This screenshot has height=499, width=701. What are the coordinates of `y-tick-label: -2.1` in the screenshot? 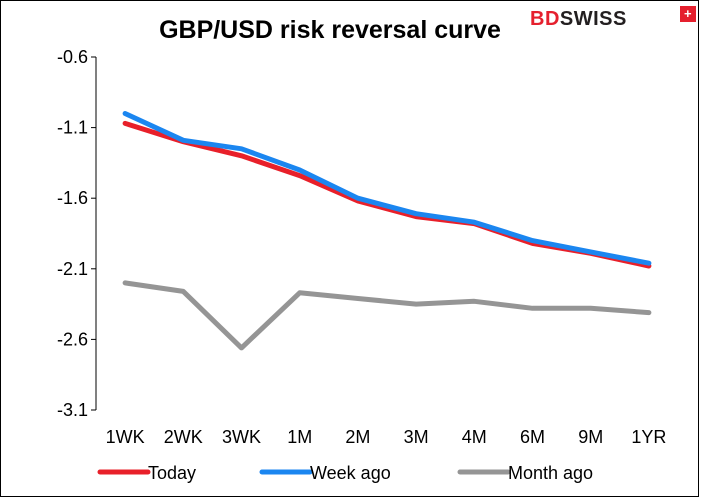 It's located at (72, 269).